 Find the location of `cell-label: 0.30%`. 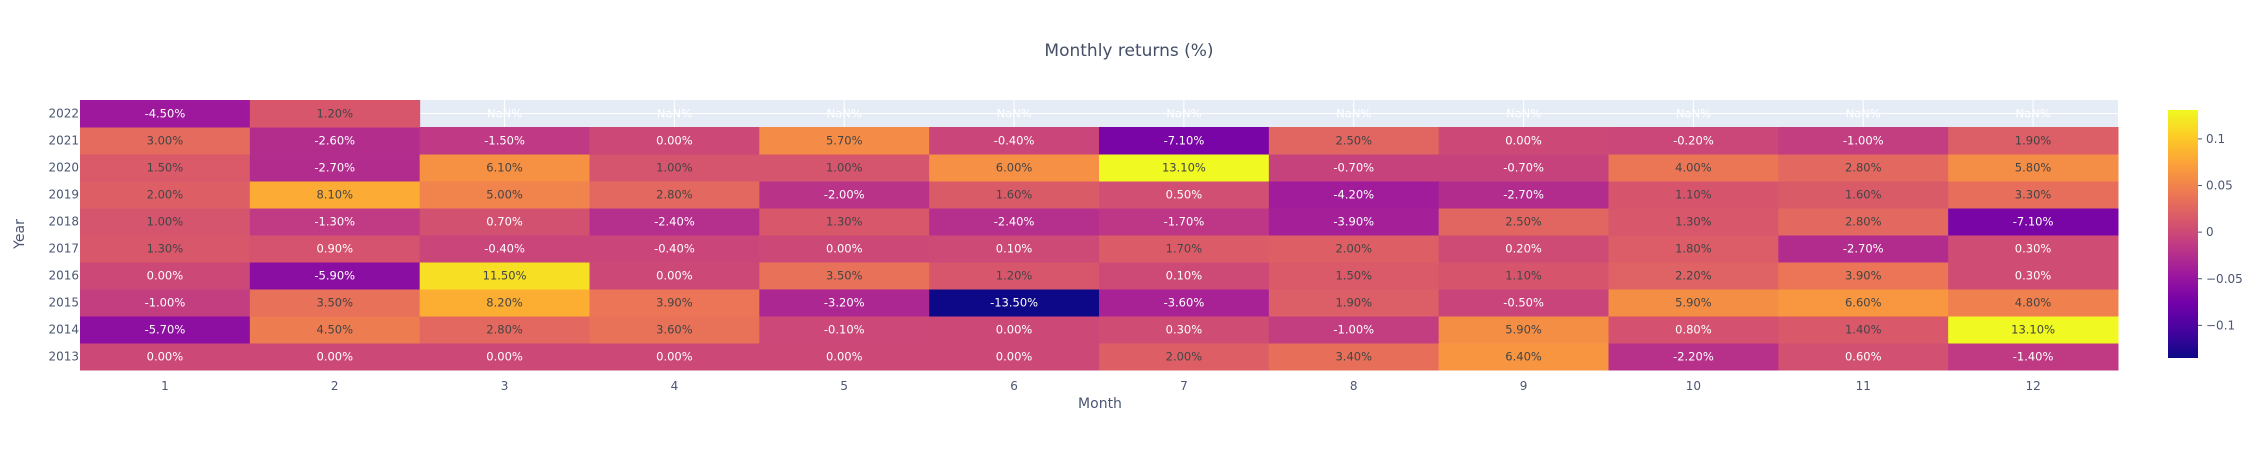

cell-label: 0.30% is located at coordinates (1184, 330).